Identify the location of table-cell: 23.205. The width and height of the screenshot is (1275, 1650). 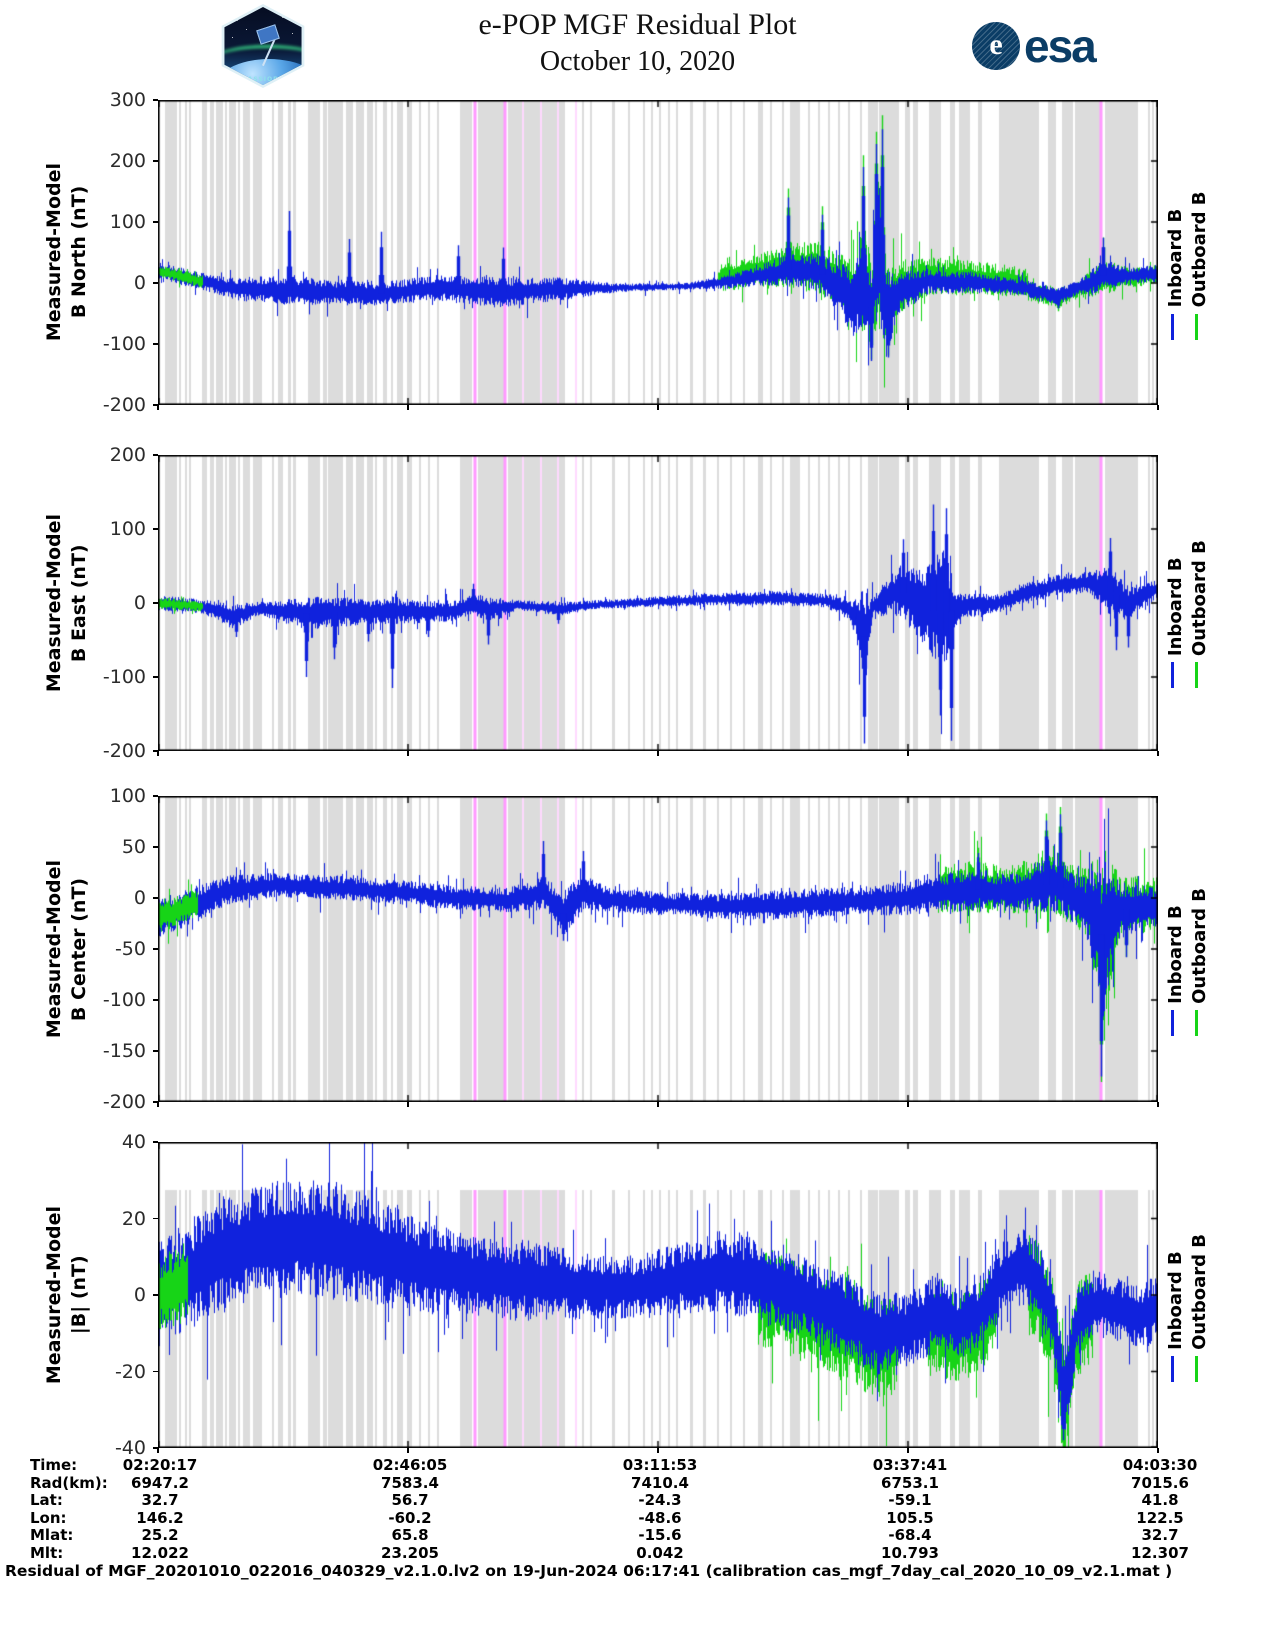
(410, 1552).